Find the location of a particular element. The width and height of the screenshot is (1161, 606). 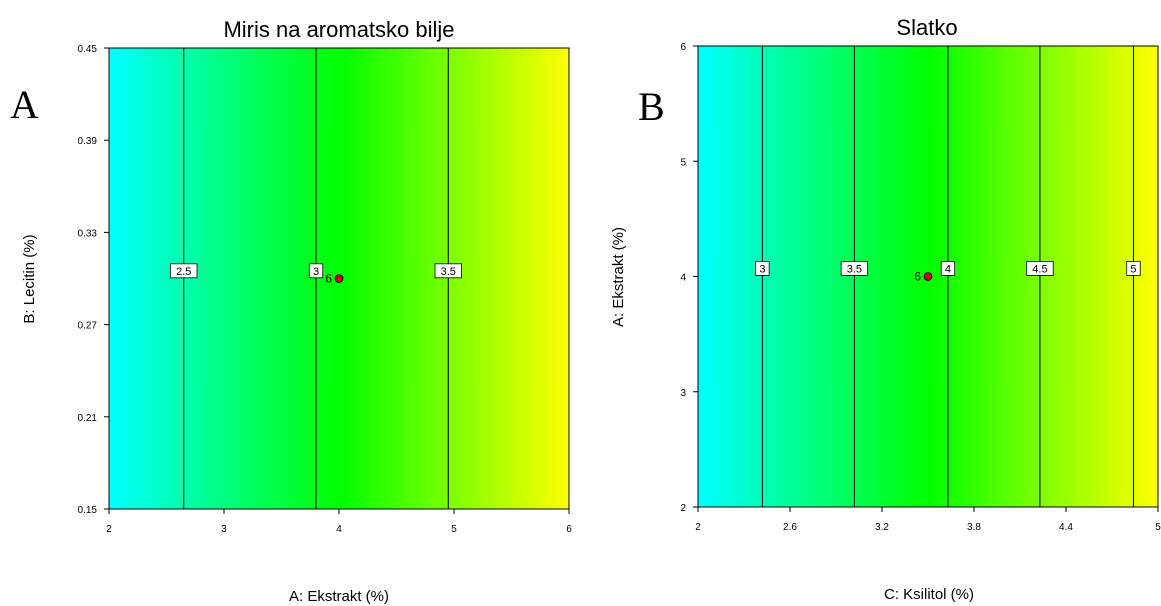

x-tick-label: 4.4 is located at coordinates (1066, 527).